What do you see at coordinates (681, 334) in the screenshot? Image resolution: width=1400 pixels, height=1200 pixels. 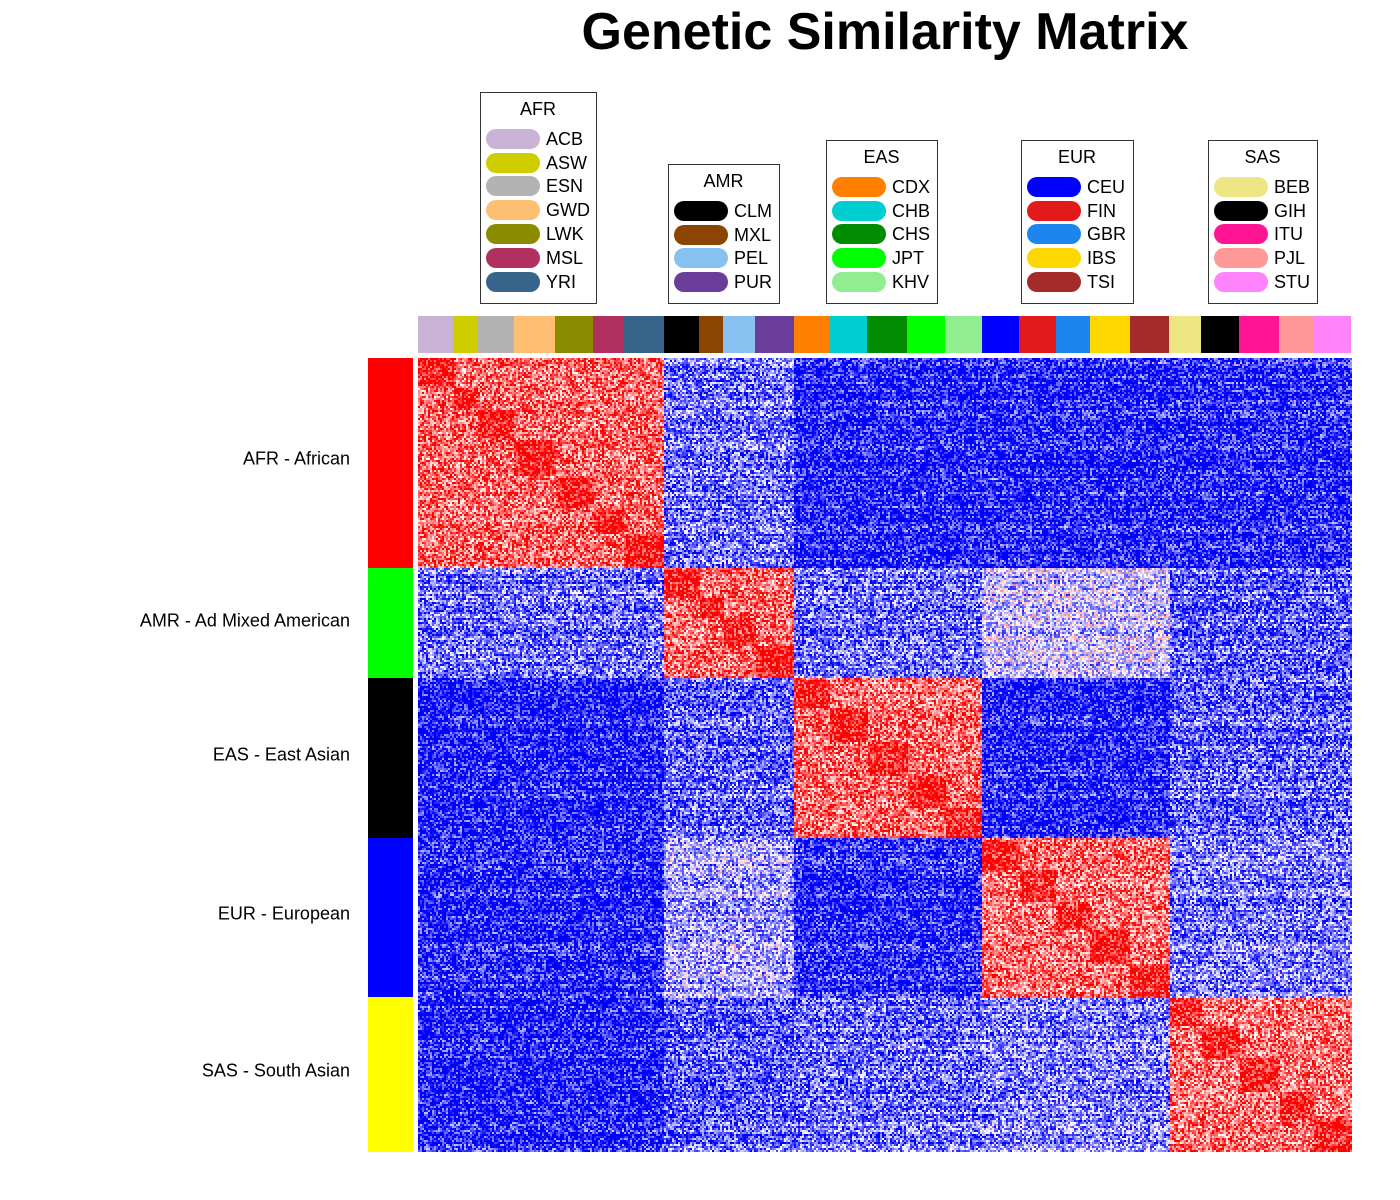 I see `column-annotation-clm` at bounding box center [681, 334].